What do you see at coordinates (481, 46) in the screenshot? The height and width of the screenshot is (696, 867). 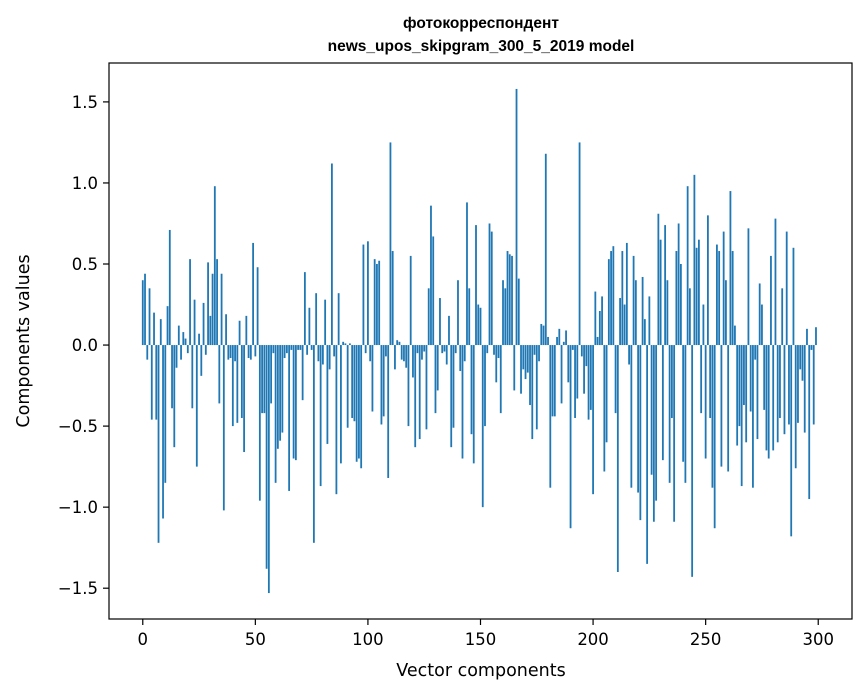 I see `chart-title-line-2: news_upos_skipgram_300_5_2019 model` at bounding box center [481, 46].